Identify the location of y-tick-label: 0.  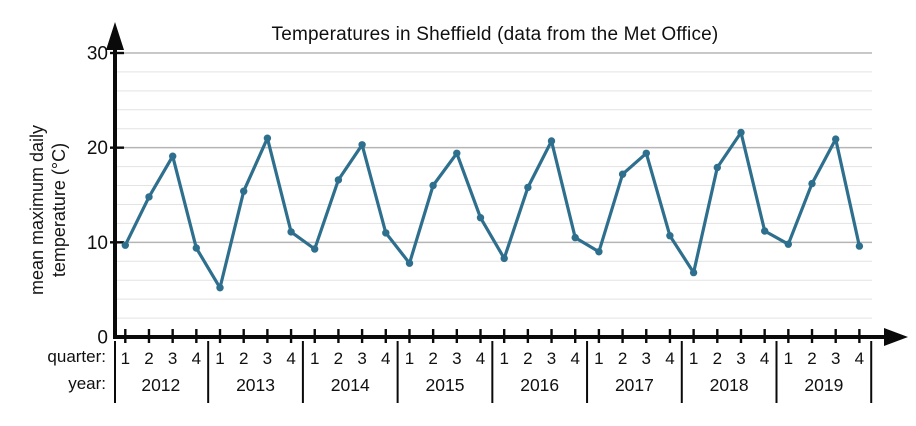
(102, 338).